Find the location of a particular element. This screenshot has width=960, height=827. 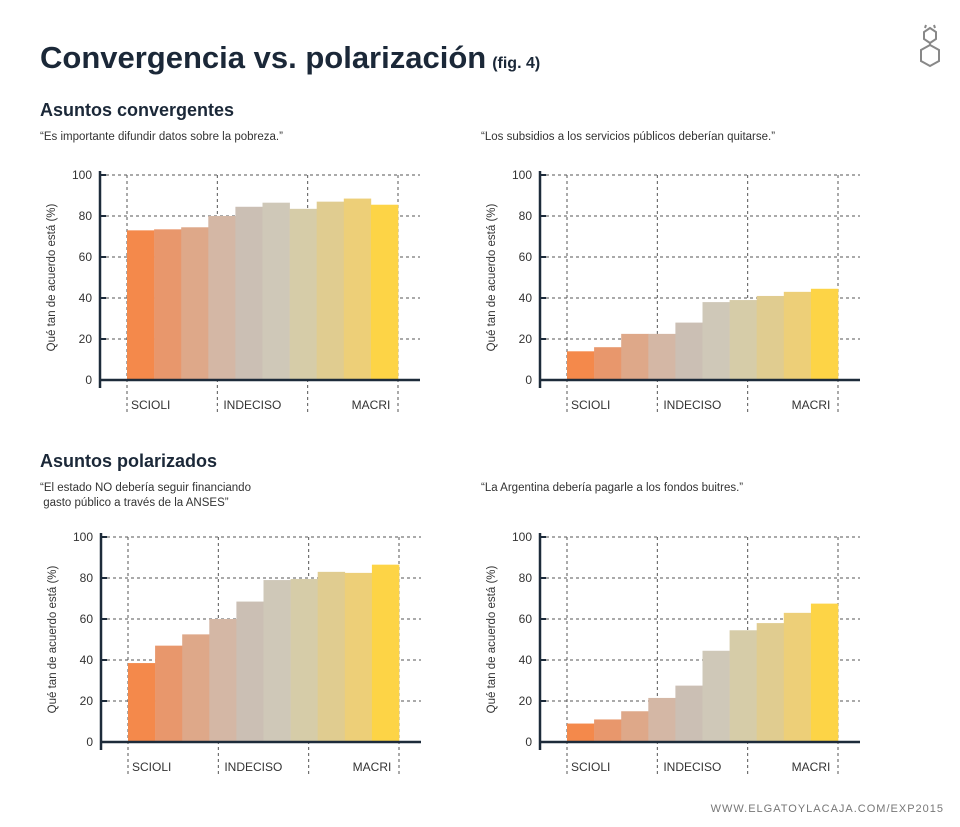

page-title: Convergencia vs. polarización (fig. 4) is located at coordinates (290, 58).